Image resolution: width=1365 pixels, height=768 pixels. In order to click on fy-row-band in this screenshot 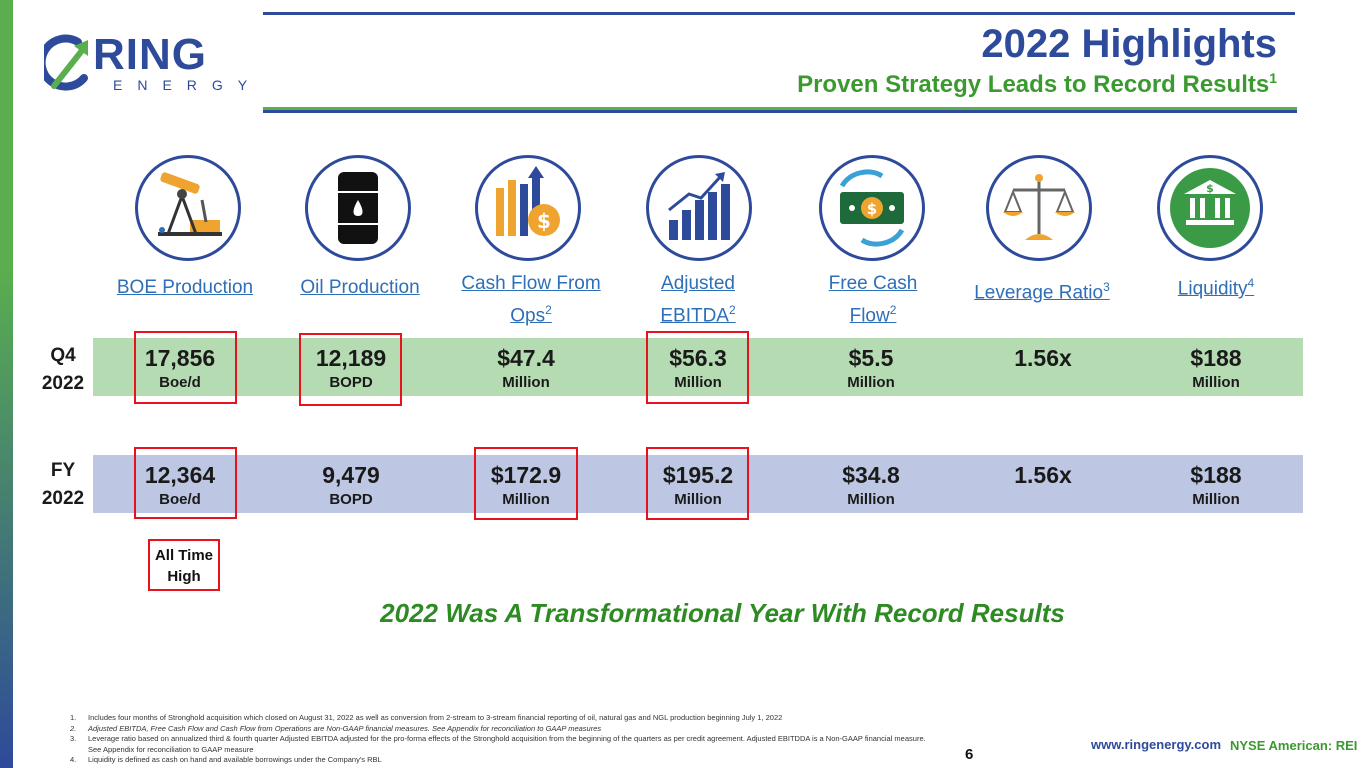, I will do `click(698, 484)`.